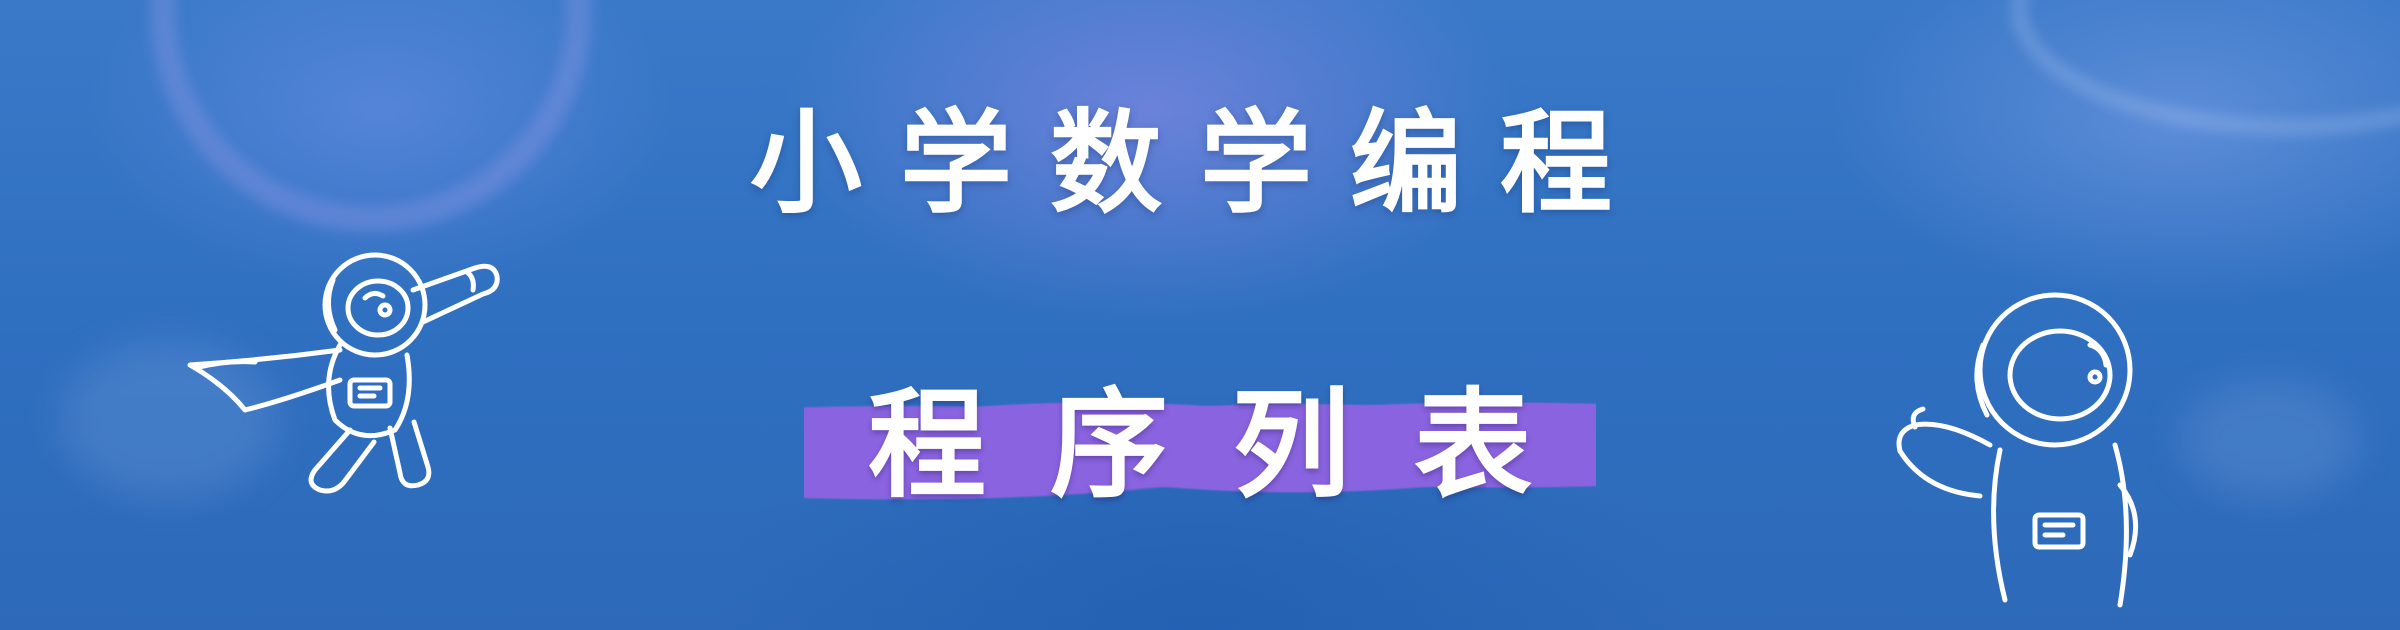 This screenshot has width=2400, height=630. What do you see at coordinates (2017, 450) in the screenshot?
I see `waving-astronaut-icon` at bounding box center [2017, 450].